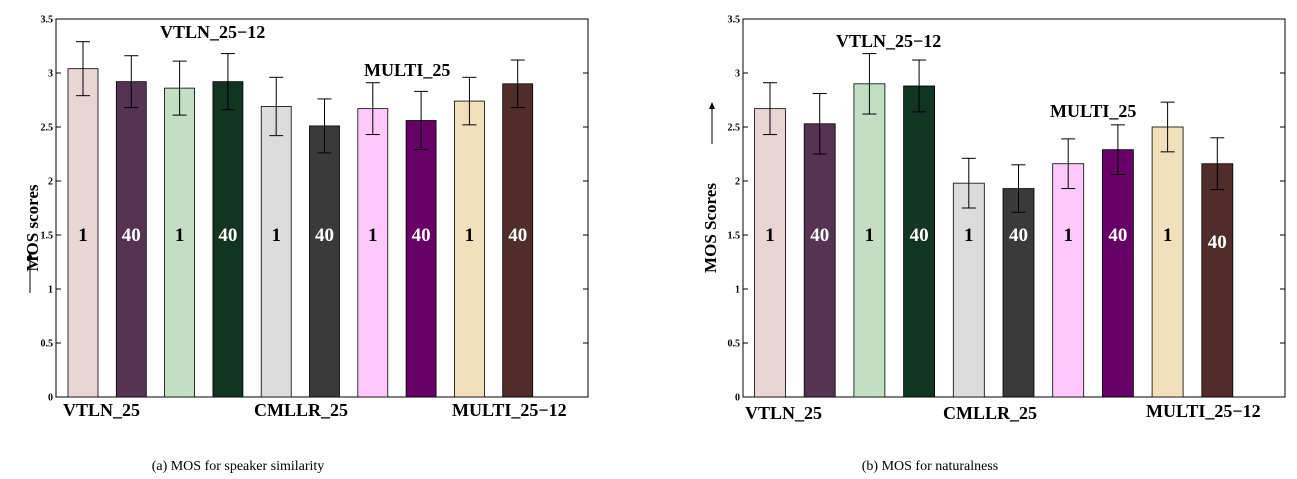  What do you see at coordinates (32, 227) in the screenshot?
I see `y-axis-label: MOS scores` at bounding box center [32, 227].